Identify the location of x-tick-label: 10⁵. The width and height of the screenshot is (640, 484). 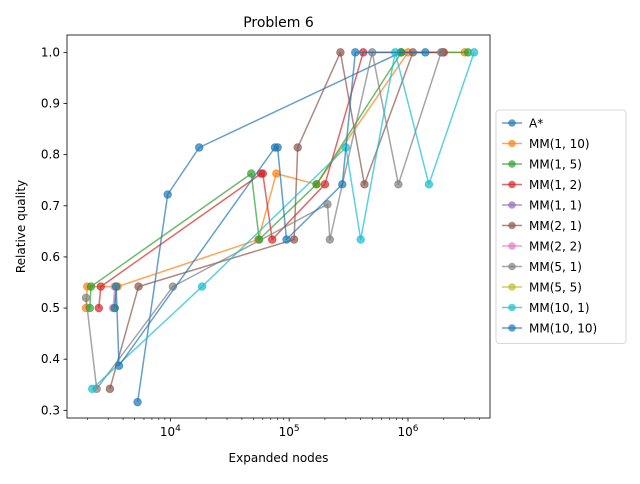
(289, 431).